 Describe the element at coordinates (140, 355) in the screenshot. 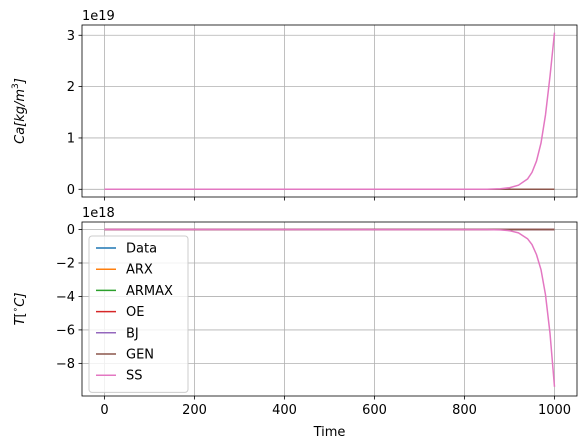

I see `legend-label-gen: GEN` at that location.